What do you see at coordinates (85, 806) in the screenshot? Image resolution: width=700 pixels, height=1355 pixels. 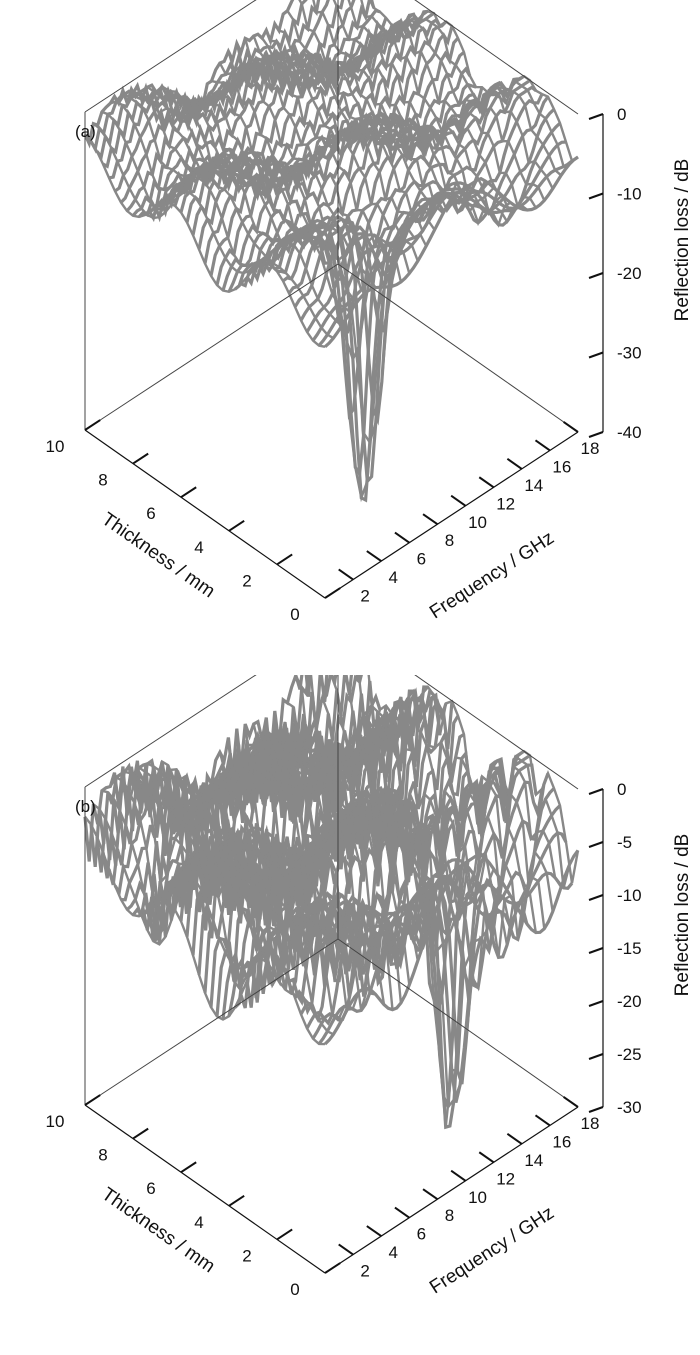 I see `panel-label: (b)` at bounding box center [85, 806].